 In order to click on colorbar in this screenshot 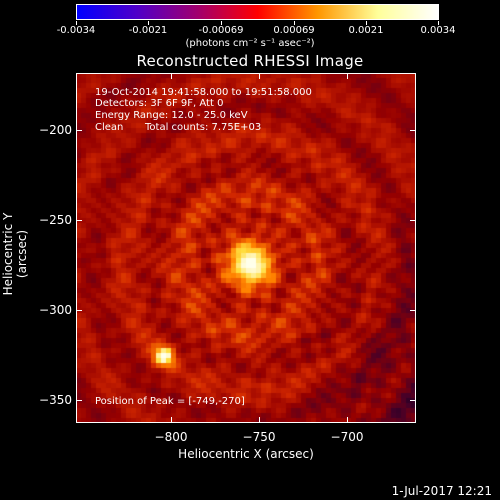, I will do `click(257, 12)`.